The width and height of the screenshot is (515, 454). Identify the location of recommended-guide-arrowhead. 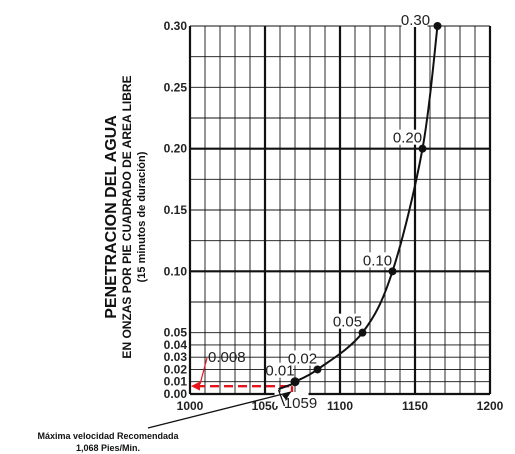
(195, 386).